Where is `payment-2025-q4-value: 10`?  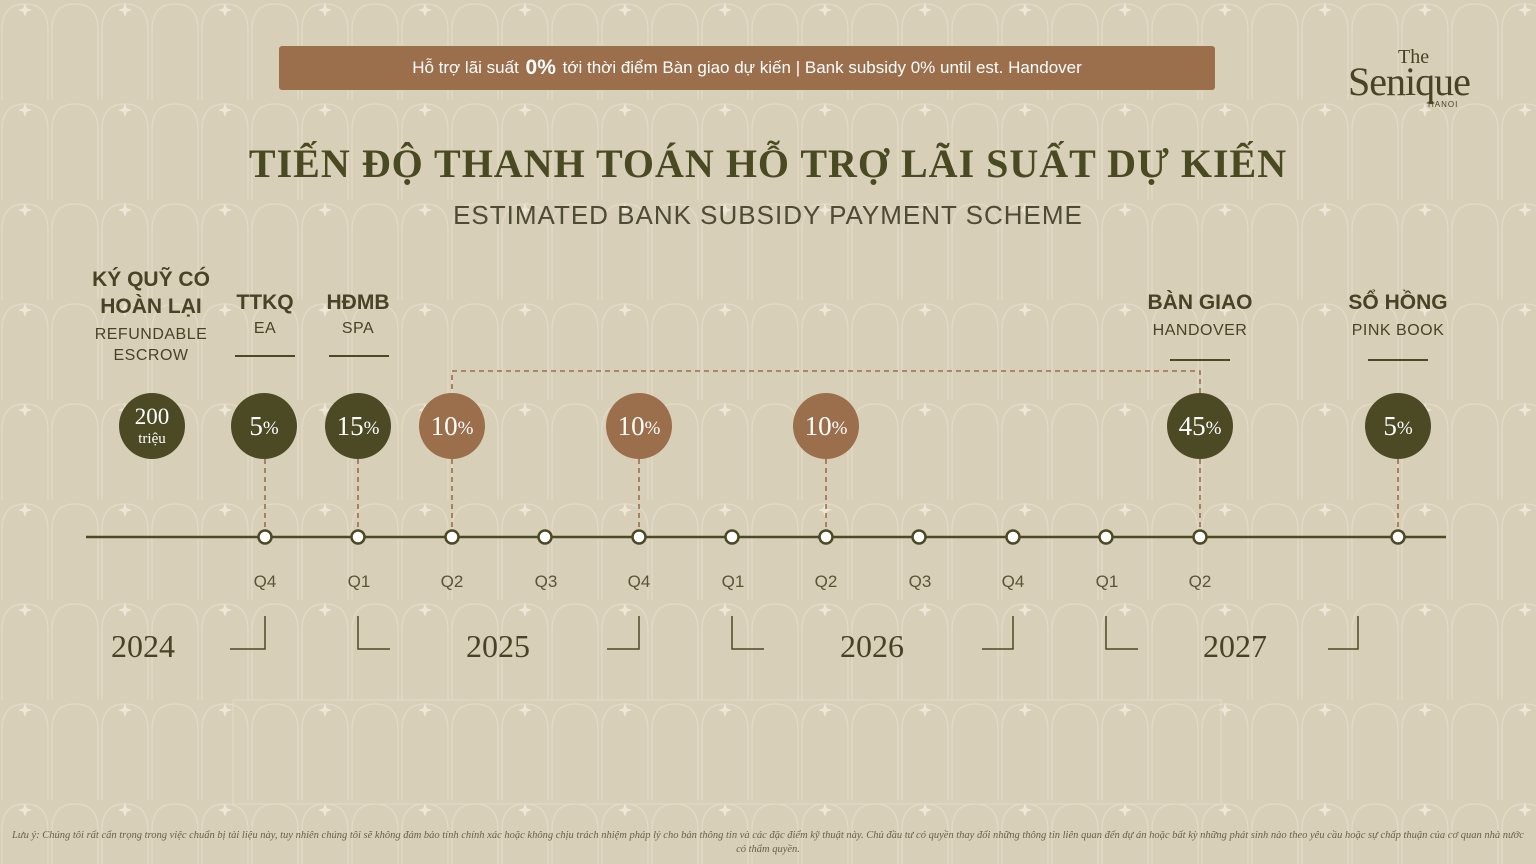 payment-2025-q4-value: 10 is located at coordinates (631, 425).